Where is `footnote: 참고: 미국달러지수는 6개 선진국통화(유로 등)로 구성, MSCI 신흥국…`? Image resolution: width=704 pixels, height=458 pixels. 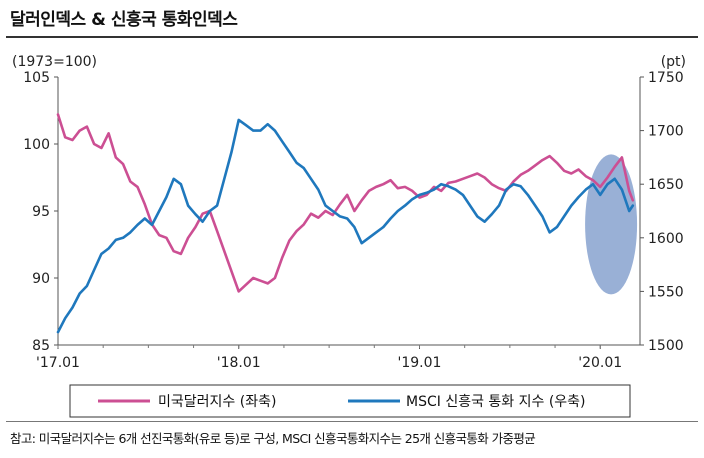
footnote: 참고: 미국달러지수는 6개 선진국통화(유로 등)로 구성, MSCI 신흥국… is located at coordinates (273, 438).